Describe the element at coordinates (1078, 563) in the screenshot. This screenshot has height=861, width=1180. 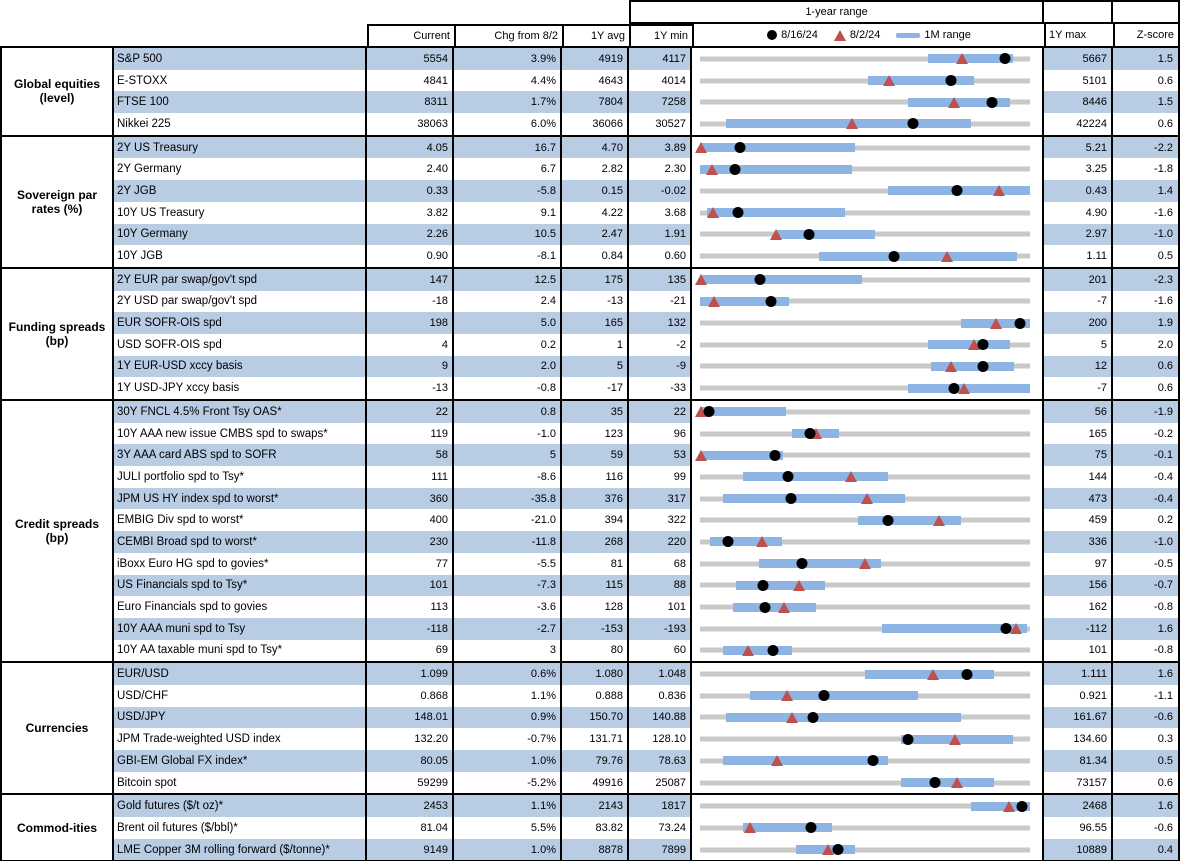
I see `1y-max-value: 97` at that location.